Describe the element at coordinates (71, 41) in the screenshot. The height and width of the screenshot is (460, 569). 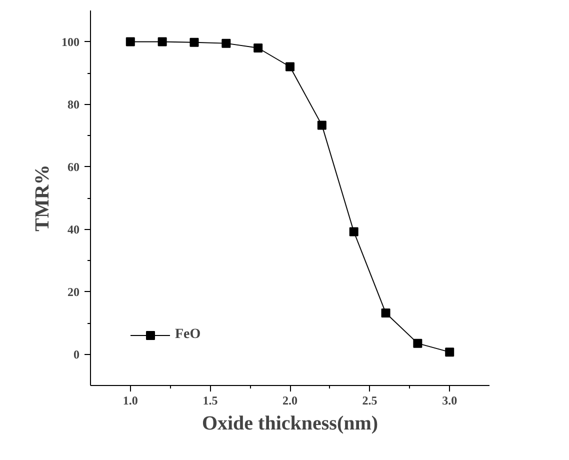
I see `y-tick-label: 100` at that location.